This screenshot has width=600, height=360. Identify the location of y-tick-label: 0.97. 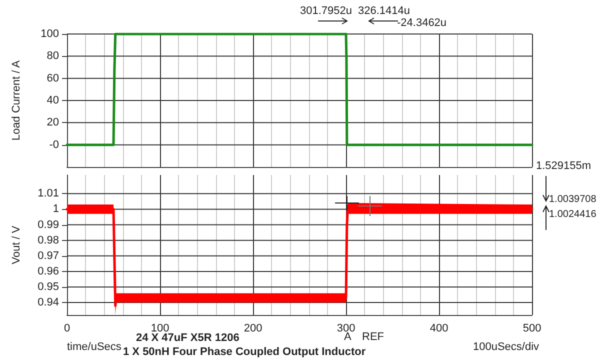
(48, 256).